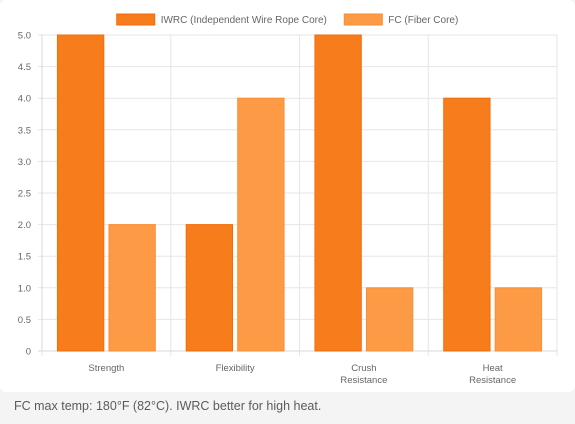 This screenshot has height=424, width=575. Describe the element at coordinates (24, 67) in the screenshot. I see `y-tick-label: 4.5` at that location.